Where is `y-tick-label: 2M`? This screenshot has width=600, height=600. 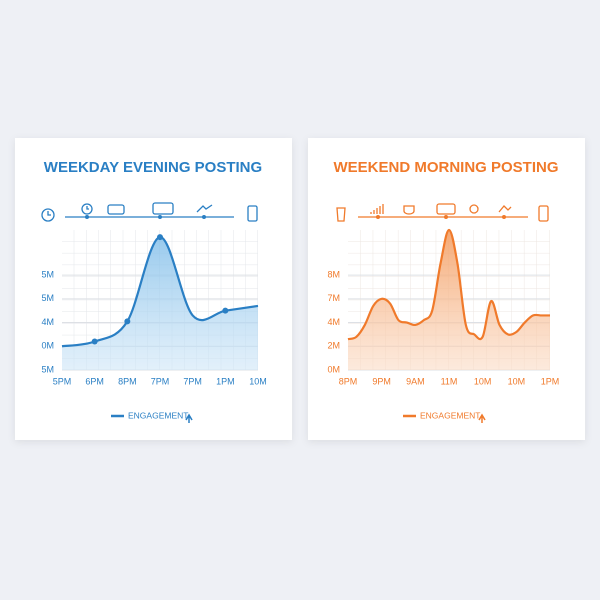 y-tick-label: 2M is located at coordinates (333, 346).